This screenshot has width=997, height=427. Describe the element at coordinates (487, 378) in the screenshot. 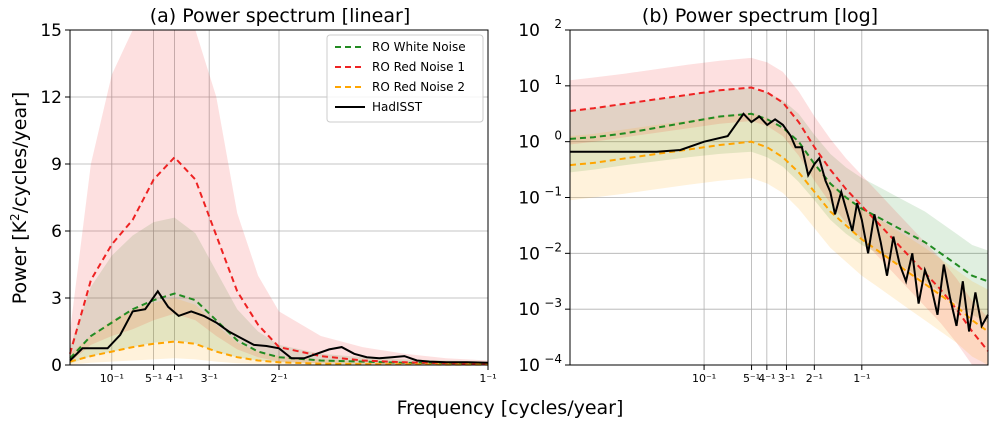

I see `panel-a-xtick-label-5: 1⁻¹` at that location.